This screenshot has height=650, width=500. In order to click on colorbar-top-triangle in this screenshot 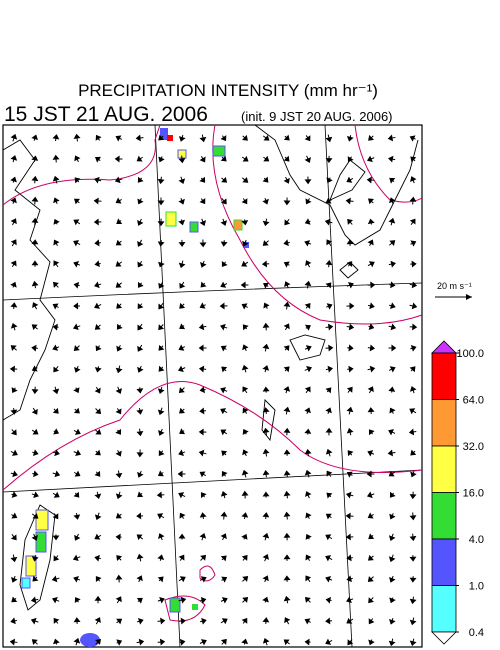, I will do `click(444, 347)`.